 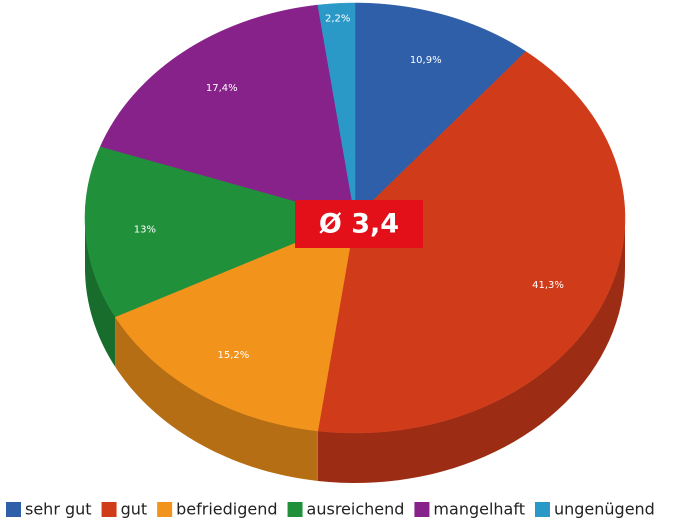 I want to click on legend-label: gut, so click(x=134, y=509).